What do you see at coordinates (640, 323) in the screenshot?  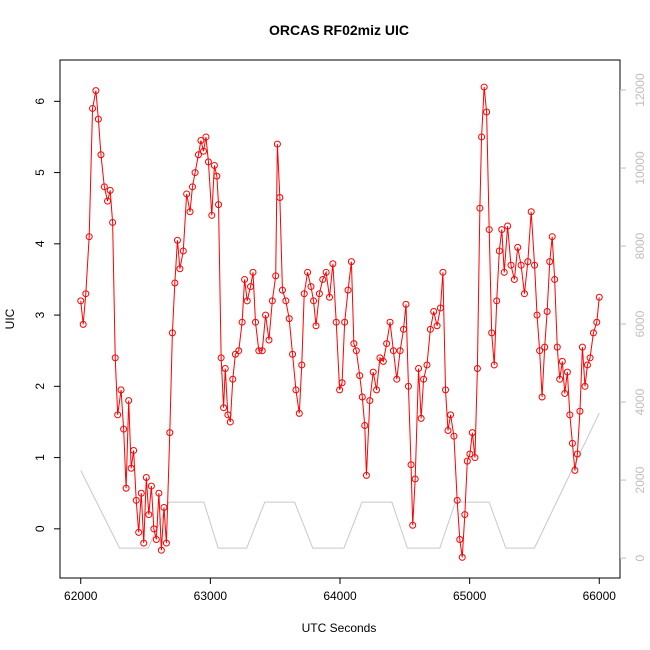 I see `y2-tick-label: 6000` at bounding box center [640, 323].